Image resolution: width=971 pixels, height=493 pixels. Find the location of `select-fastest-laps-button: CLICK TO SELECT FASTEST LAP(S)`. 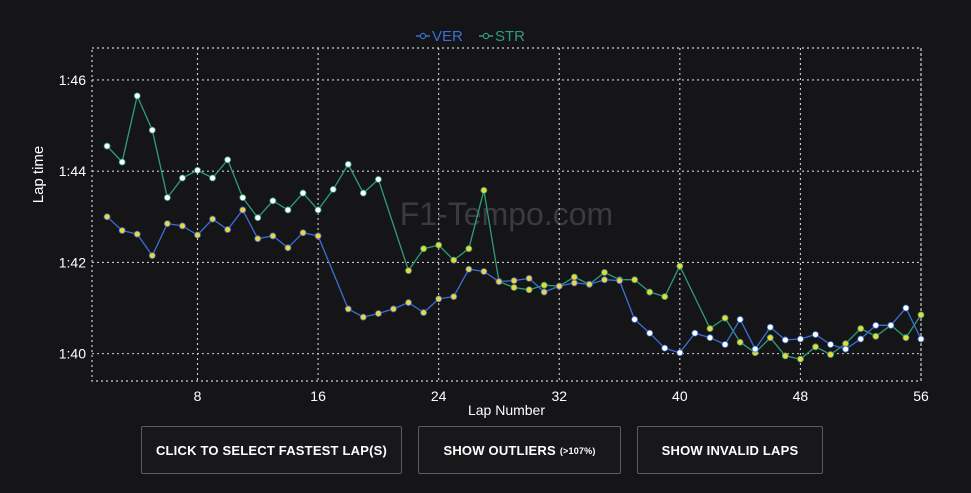

select-fastest-laps-button: CLICK TO SELECT FASTEST LAP(S) is located at coordinates (271, 450).